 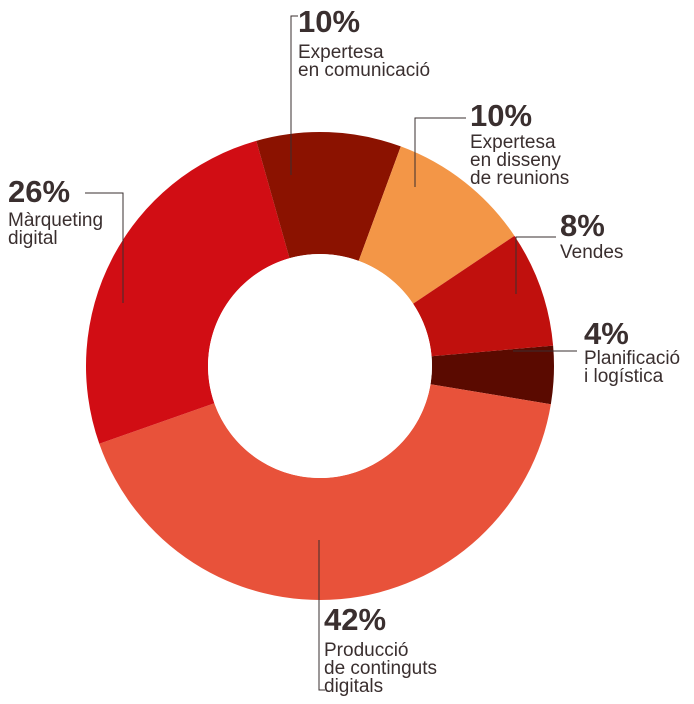 I want to click on slice-label-vendes: 8% Vendes, so click(x=592, y=235).